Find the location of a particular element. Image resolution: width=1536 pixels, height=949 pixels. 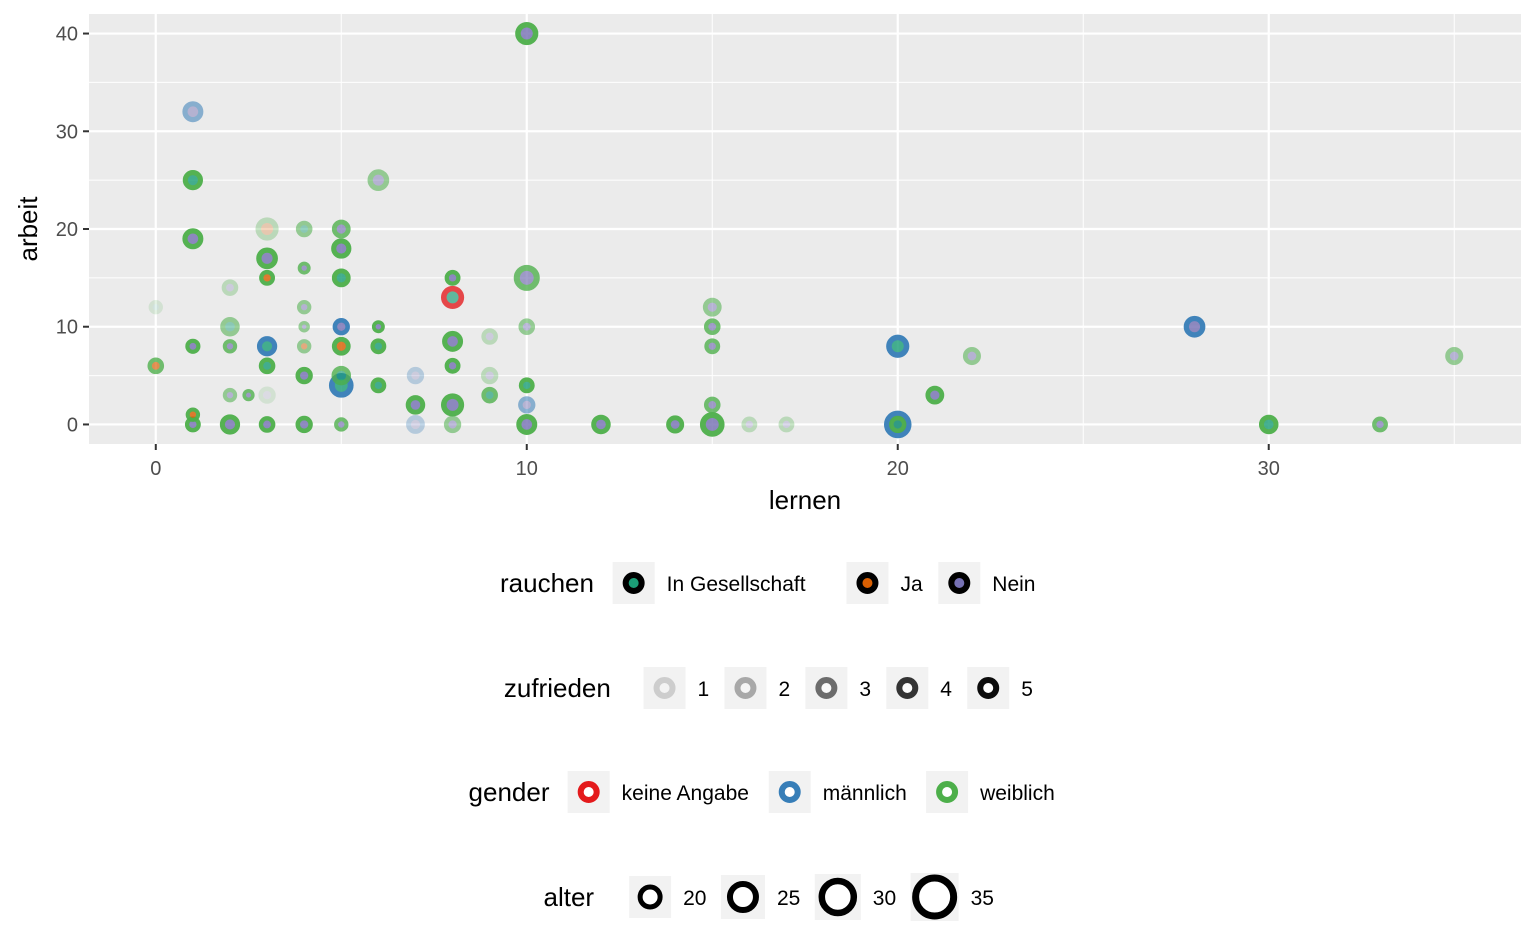

legend-label: 1 is located at coordinates (704, 689).